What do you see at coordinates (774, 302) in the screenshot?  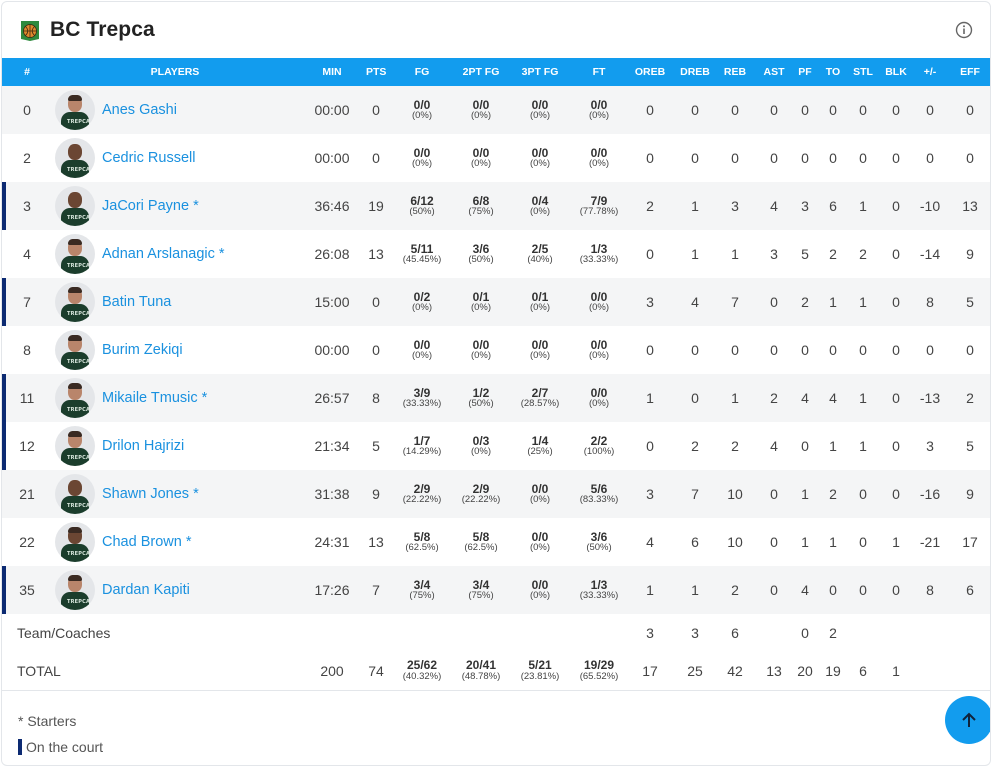 I see `ast: 0` at bounding box center [774, 302].